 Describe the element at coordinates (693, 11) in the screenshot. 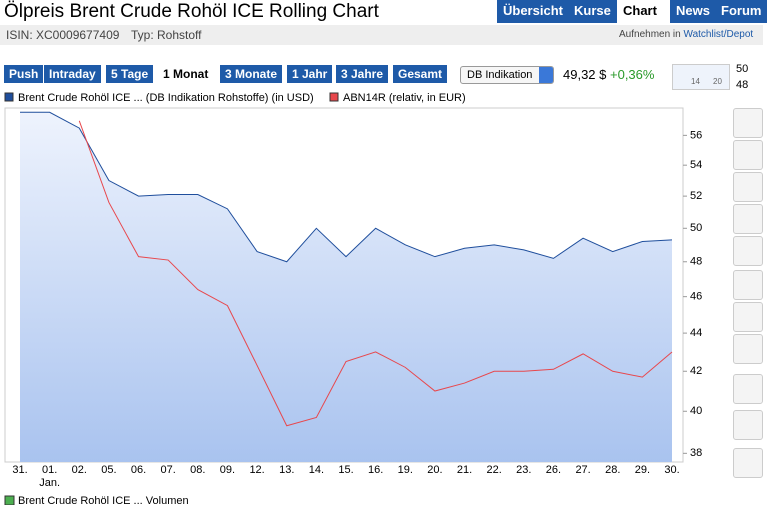

I see `nav-tab: News` at that location.